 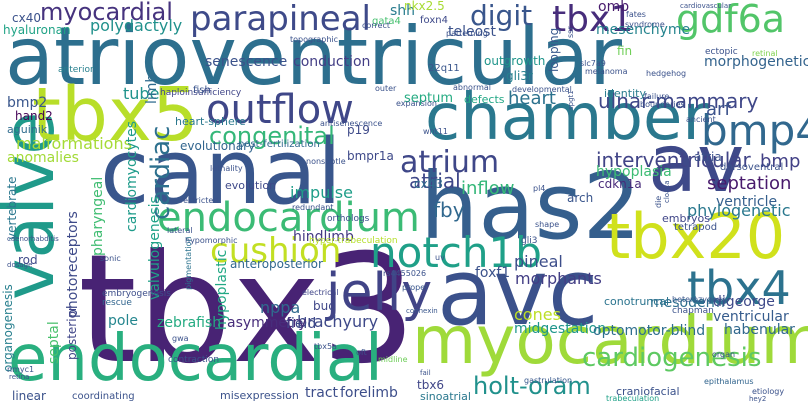 I want to click on word-gli3: chapman, so click(x=693, y=311).